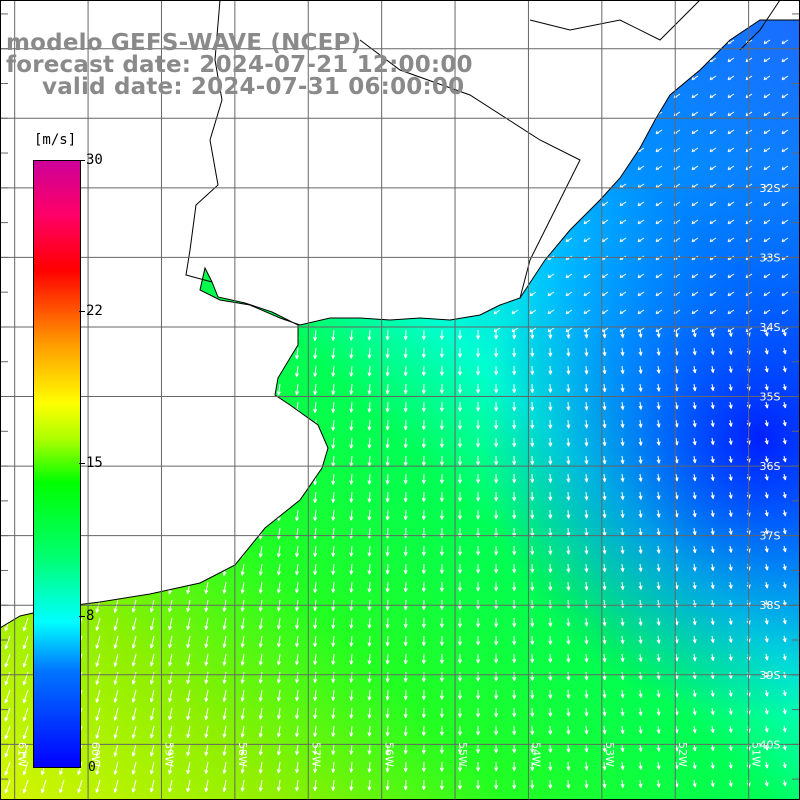  What do you see at coordinates (462, 754) in the screenshot?
I see `lon-label: 55W` at bounding box center [462, 754].